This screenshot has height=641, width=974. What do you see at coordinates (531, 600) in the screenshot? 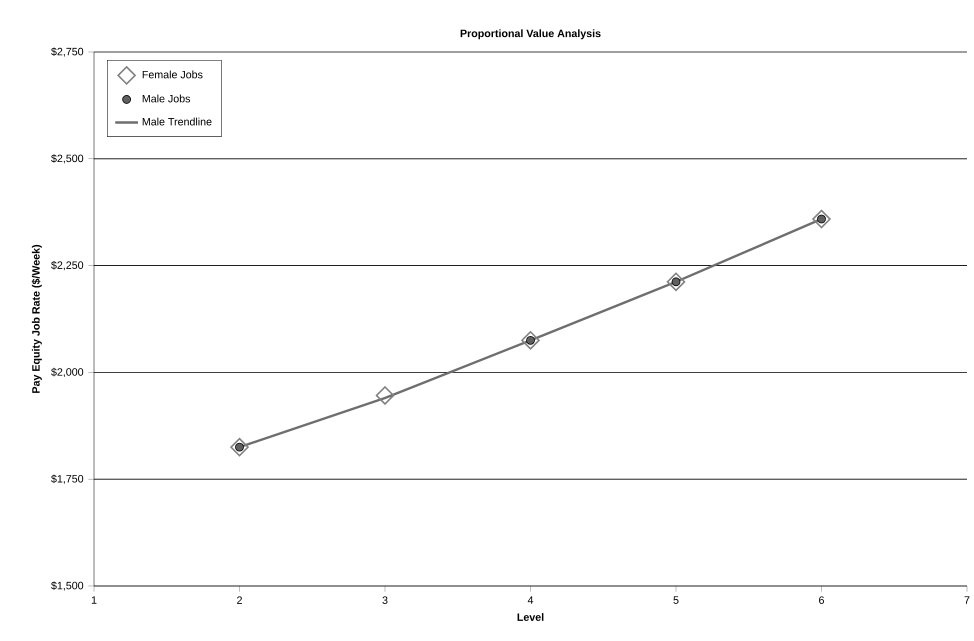
I see `x-tick-label: 4` at bounding box center [531, 600].